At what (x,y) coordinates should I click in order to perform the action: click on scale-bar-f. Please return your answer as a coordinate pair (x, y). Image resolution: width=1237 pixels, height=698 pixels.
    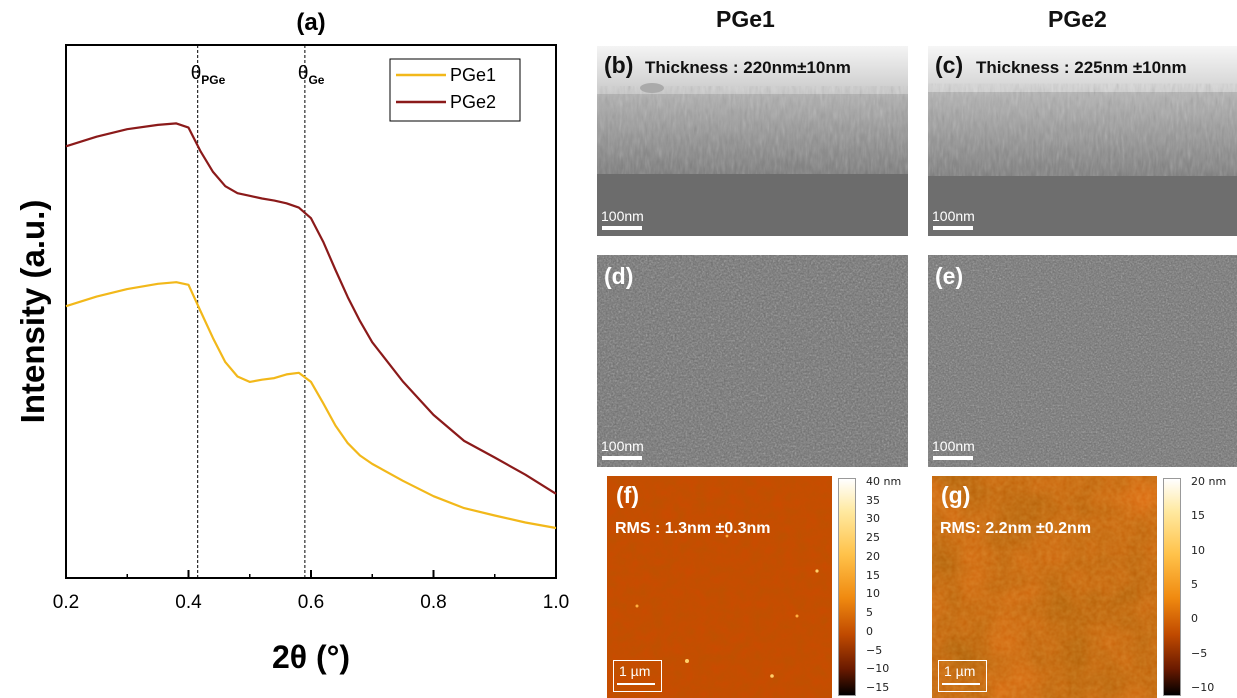
    Looking at the image, I should click on (636, 684).